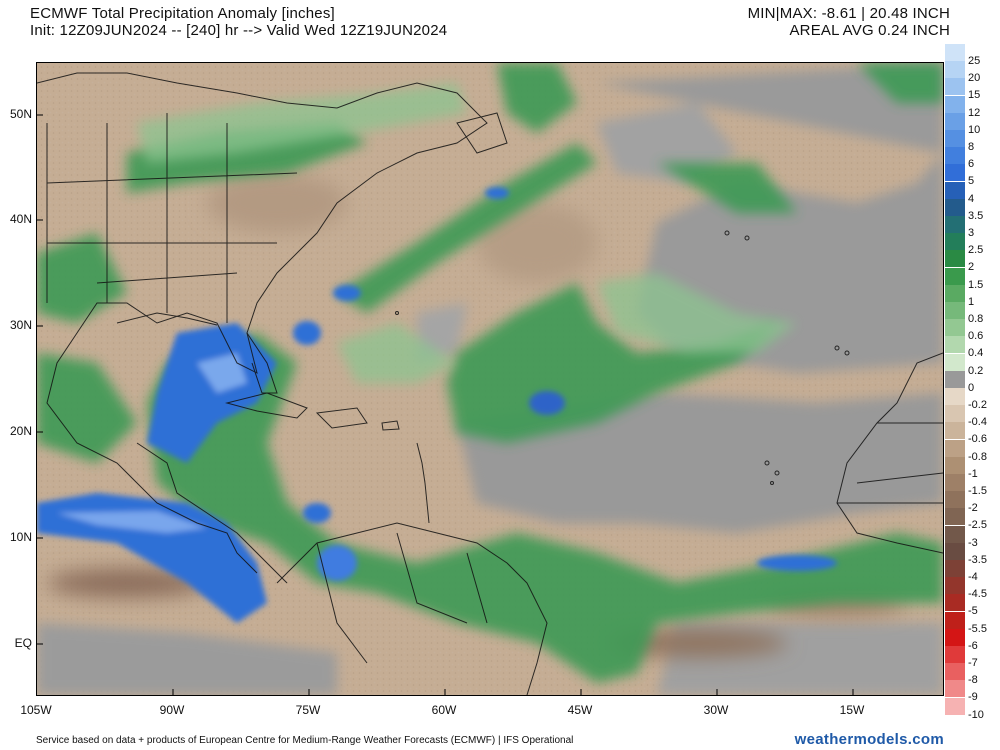 The height and width of the screenshot is (750, 1000). I want to click on colorbar-label: 3.5, so click(976, 215).